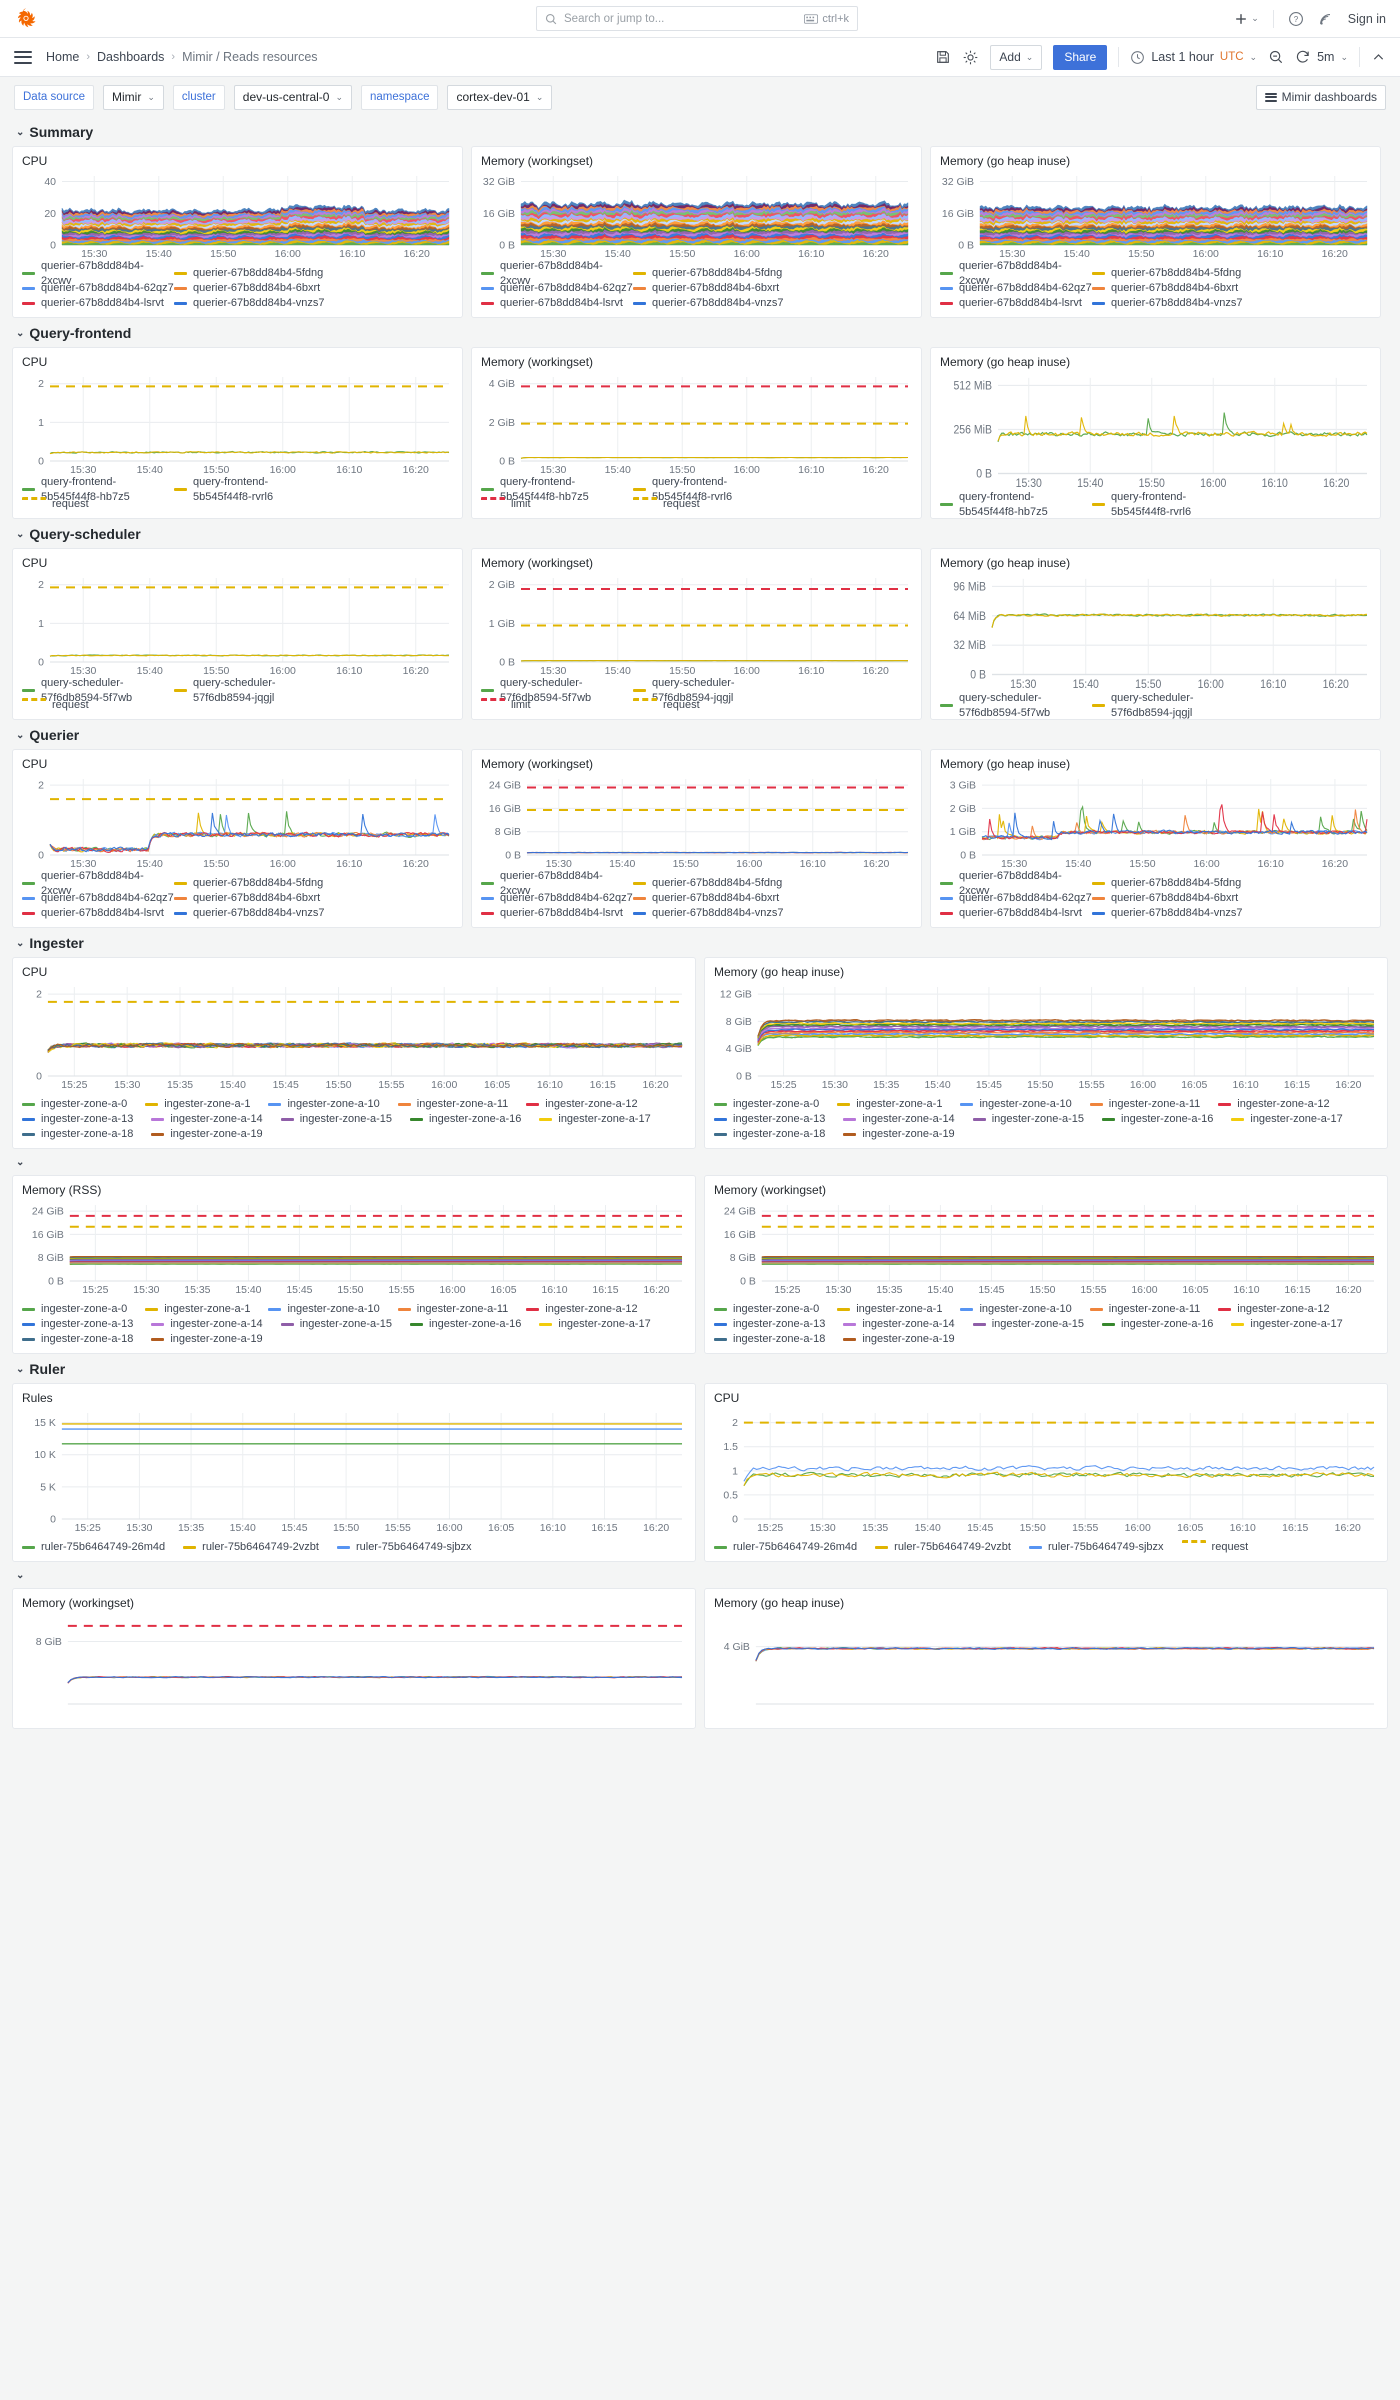 Image resolution: width=1400 pixels, height=2400 pixels. I want to click on legend-item: querier-67b8dd84b4-vnzs7, so click(1168, 913).